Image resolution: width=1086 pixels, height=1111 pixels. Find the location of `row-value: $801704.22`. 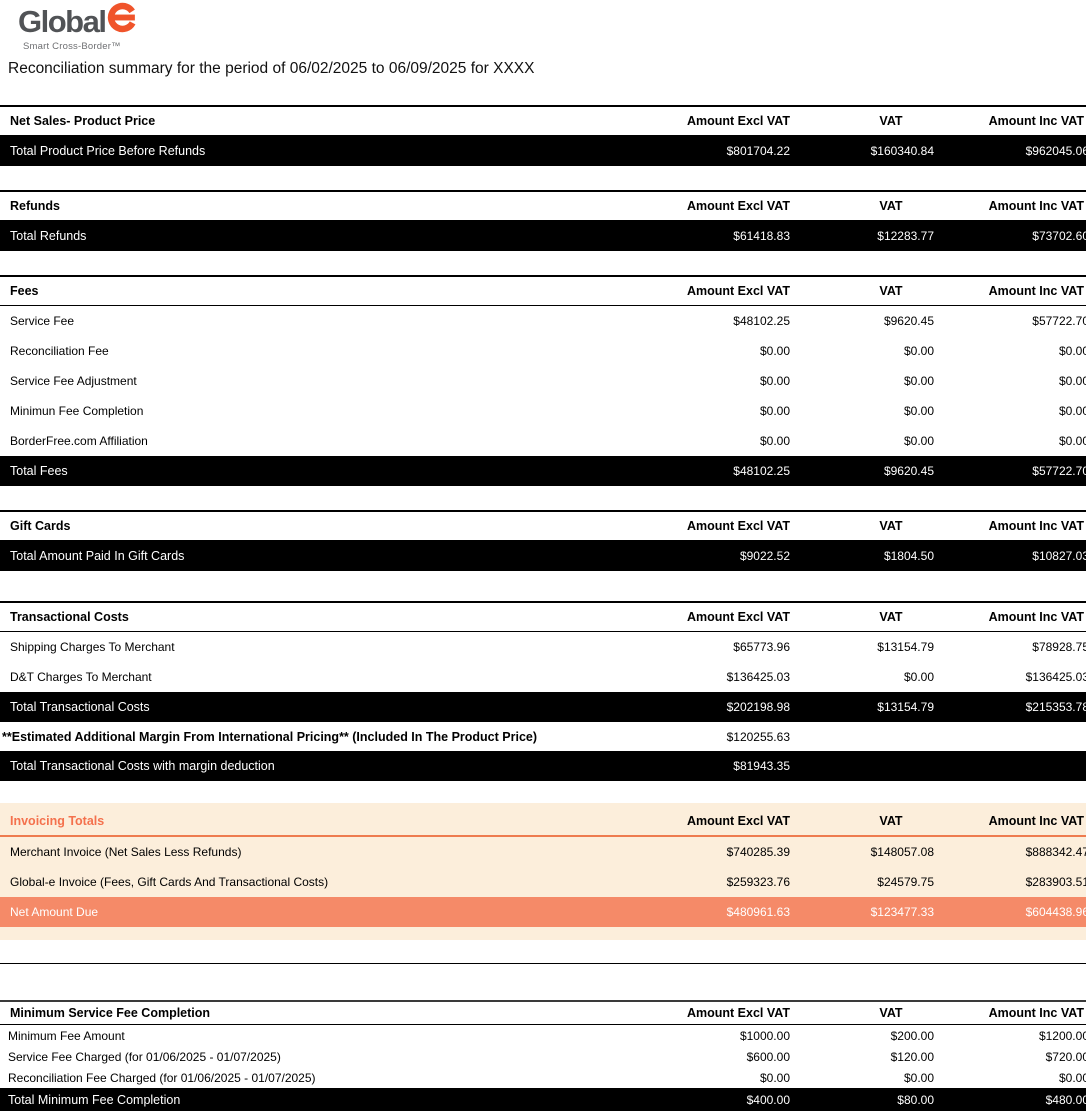

row-value: $801704.22 is located at coordinates (758, 151).